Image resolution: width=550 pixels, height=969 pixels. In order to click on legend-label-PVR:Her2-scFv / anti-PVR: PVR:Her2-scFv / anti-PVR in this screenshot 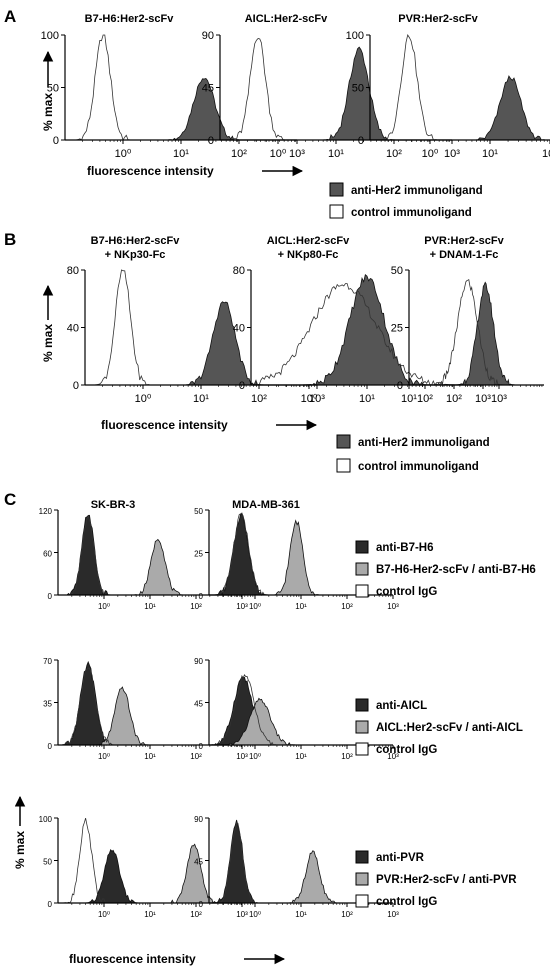, I will do `click(446, 880)`.